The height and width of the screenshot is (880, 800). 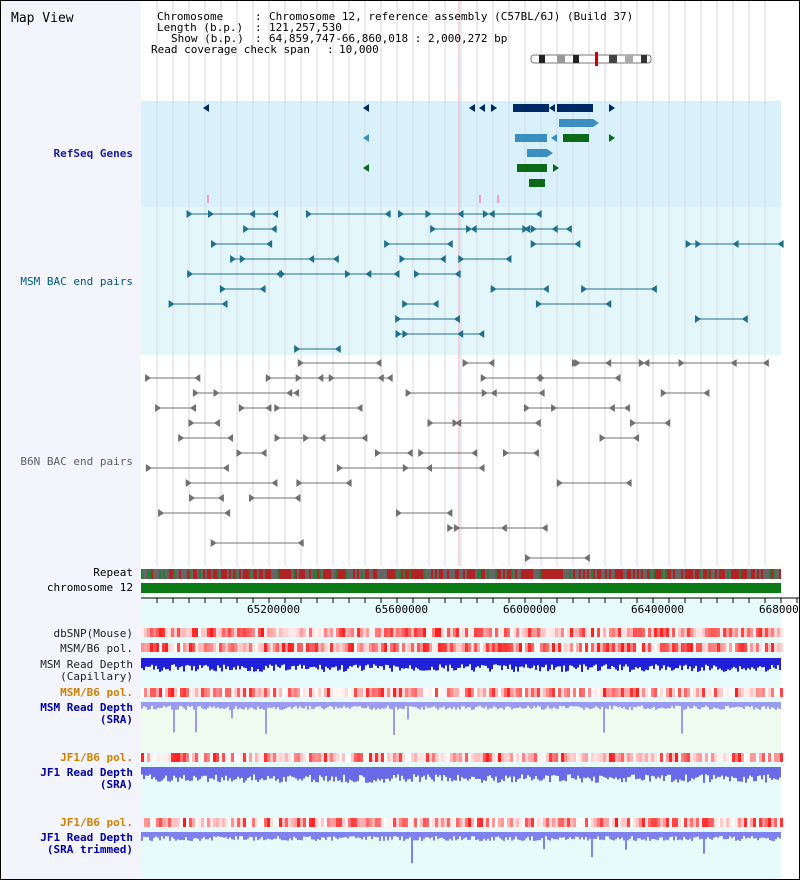 What do you see at coordinates (86, 837) in the screenshot?
I see `jf1-depth-trimmed-label: JF1 Read Depth` at bounding box center [86, 837].